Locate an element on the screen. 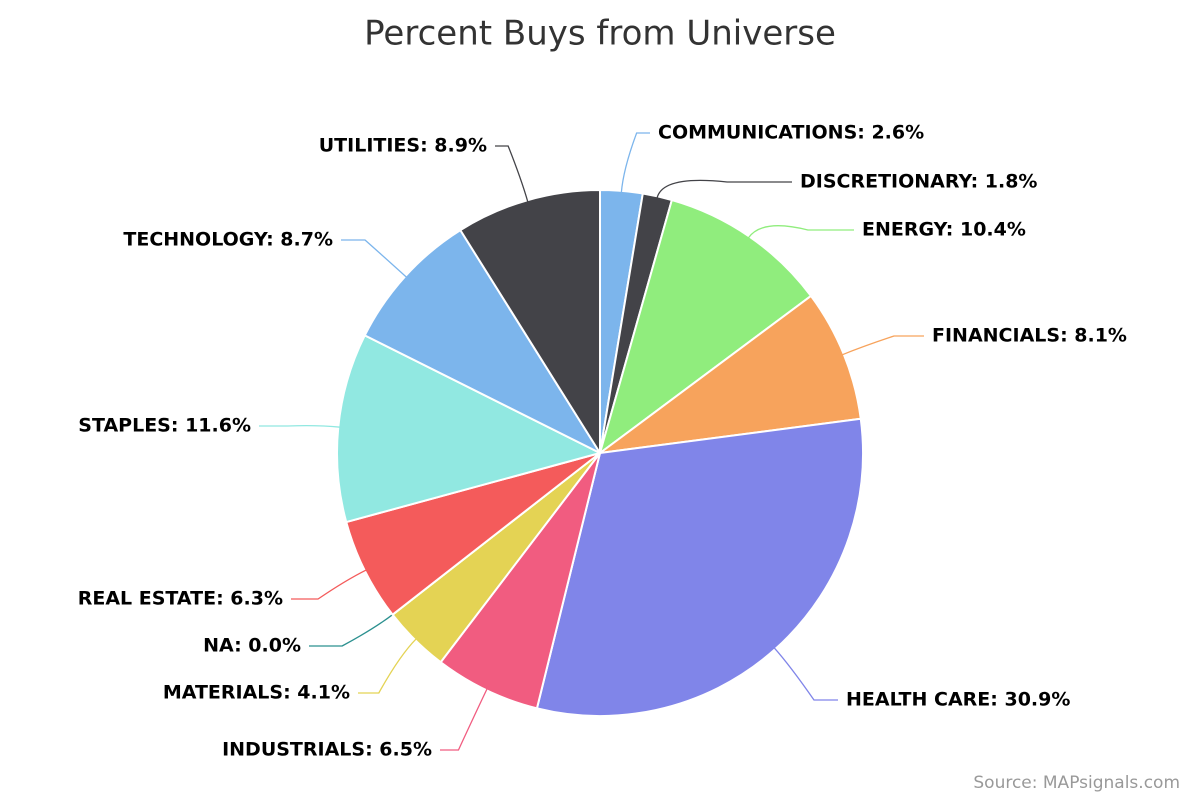 The height and width of the screenshot is (800, 1200). credit: Source: MAPsignals.com is located at coordinates (1076, 783).